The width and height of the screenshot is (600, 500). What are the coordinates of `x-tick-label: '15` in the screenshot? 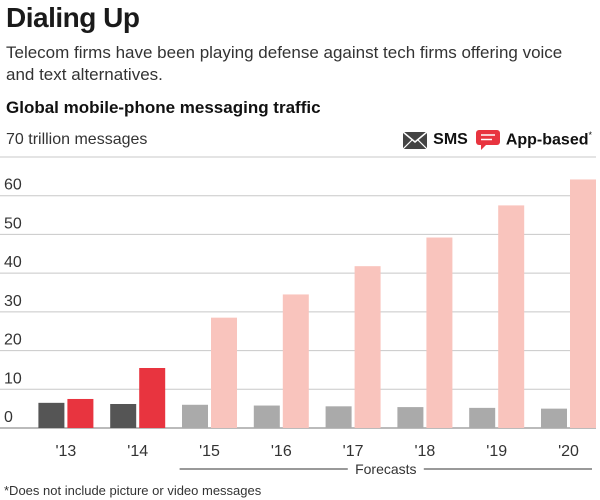 It's located at (209, 451).